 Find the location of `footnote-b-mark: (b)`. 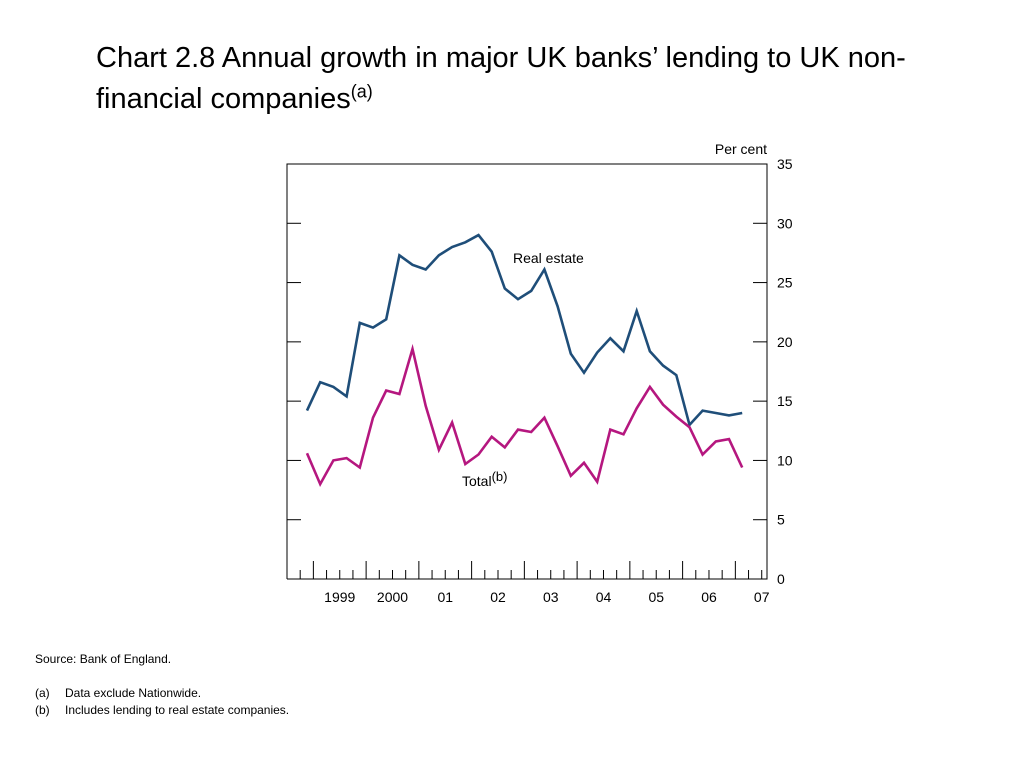

footnote-b-mark: (b) is located at coordinates (42, 710).